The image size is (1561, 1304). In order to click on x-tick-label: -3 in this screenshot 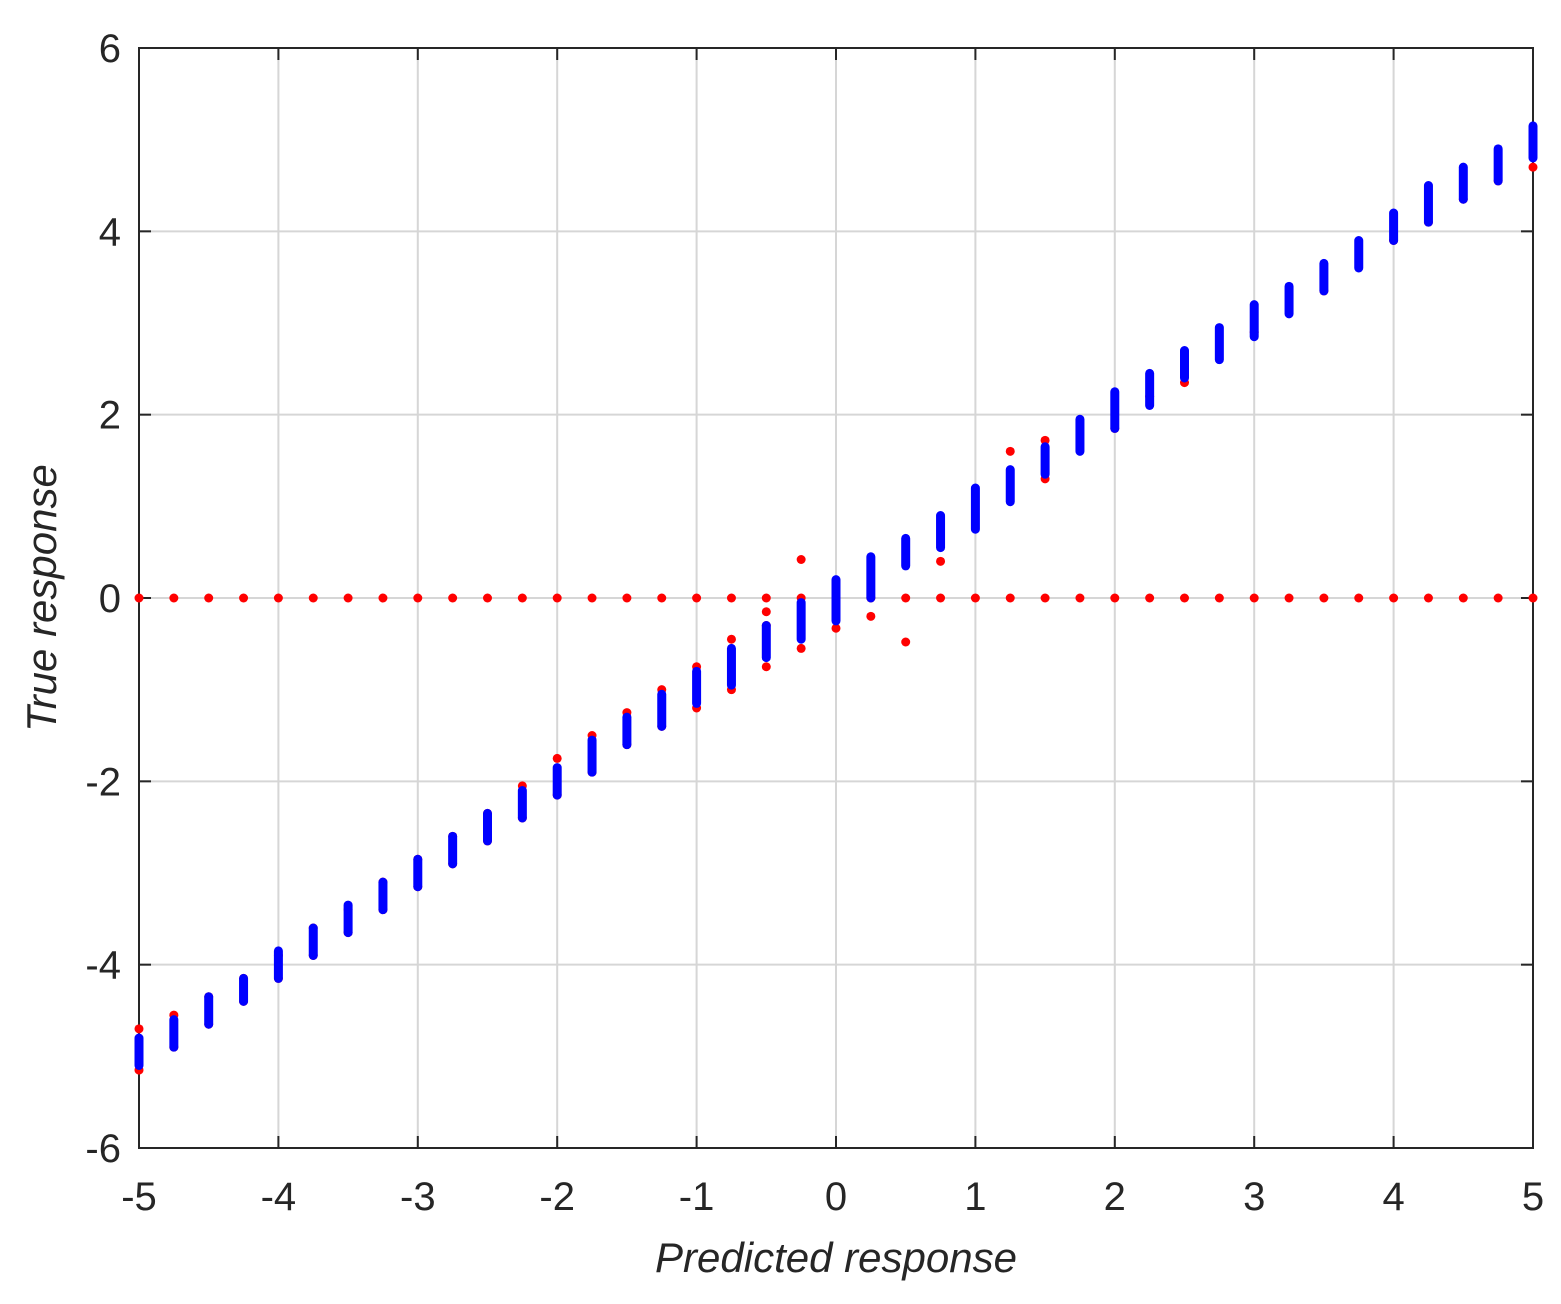, I will do `click(418, 1197)`.